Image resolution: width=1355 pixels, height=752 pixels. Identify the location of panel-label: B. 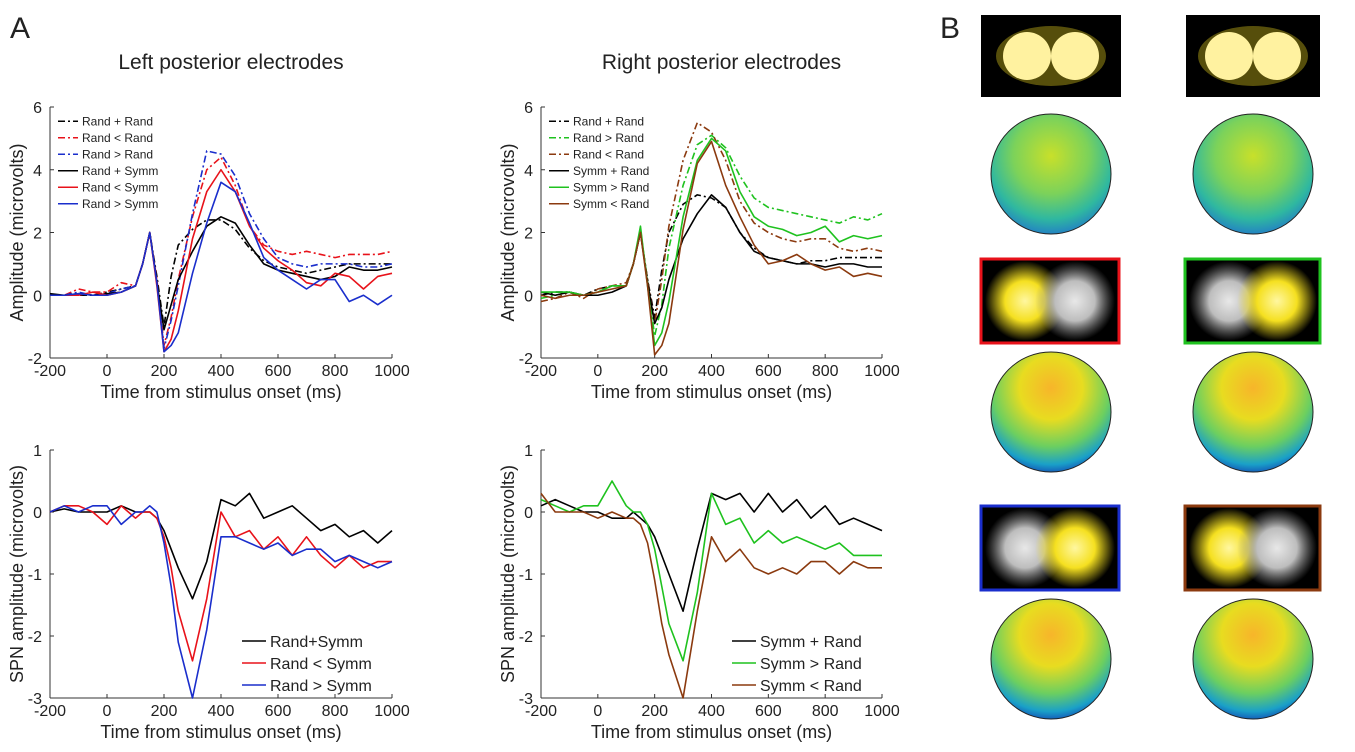
(950, 28).